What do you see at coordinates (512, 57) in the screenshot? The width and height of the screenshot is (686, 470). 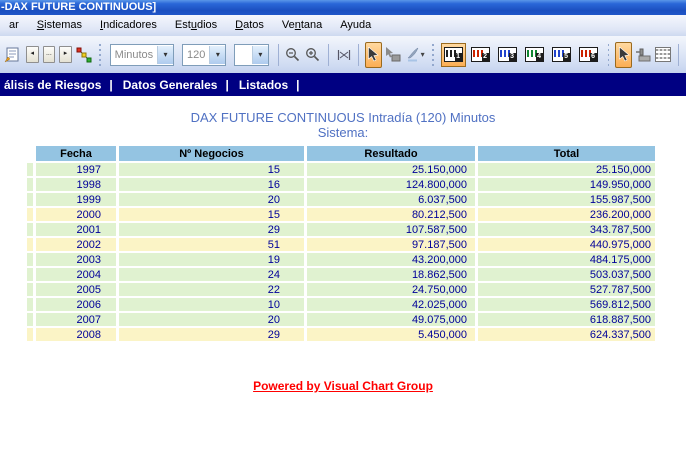 I see `chart-window-number: 3` at bounding box center [512, 57].